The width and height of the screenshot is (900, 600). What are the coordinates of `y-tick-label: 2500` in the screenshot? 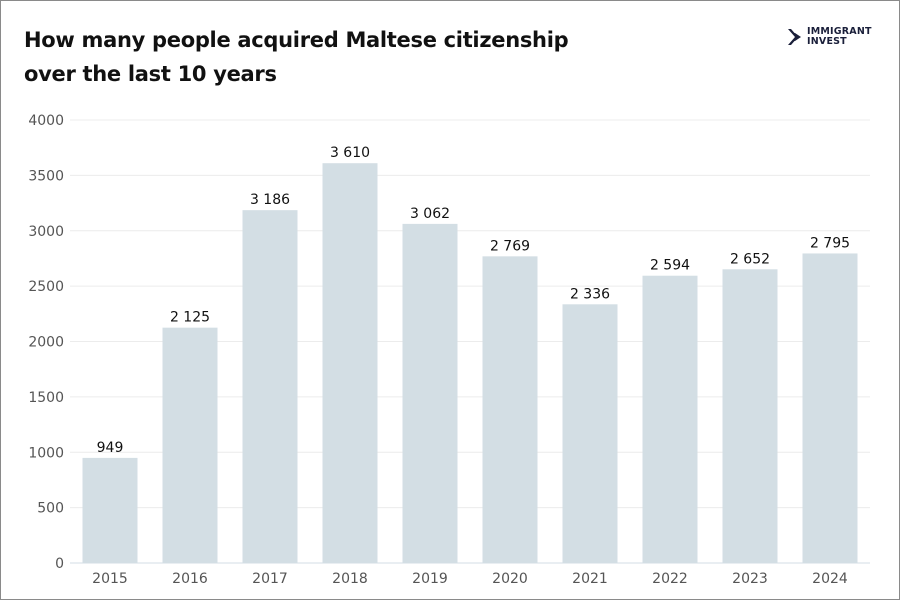 It's located at (46, 287).